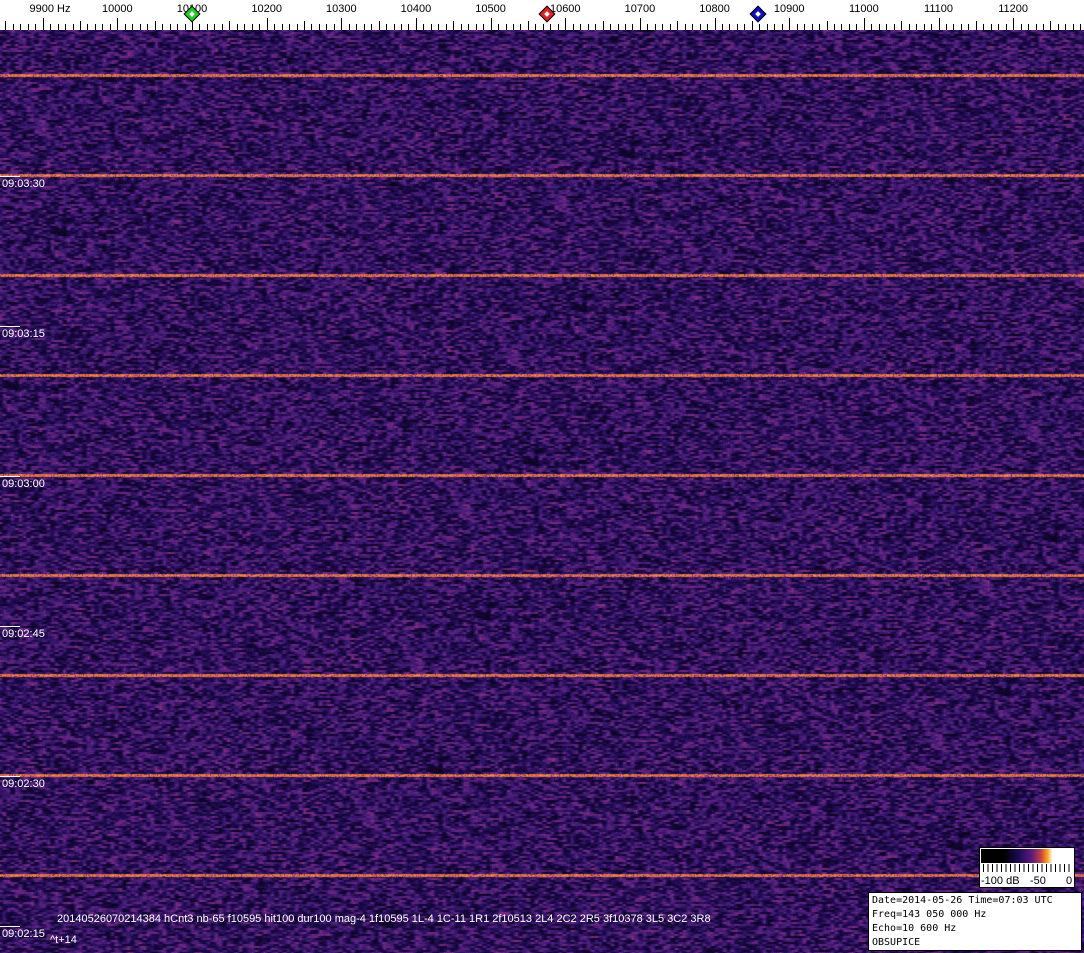 This screenshot has height=953, width=1084. Describe the element at coordinates (490, 9) in the screenshot. I see `freq-tick-label: 10500` at that location.